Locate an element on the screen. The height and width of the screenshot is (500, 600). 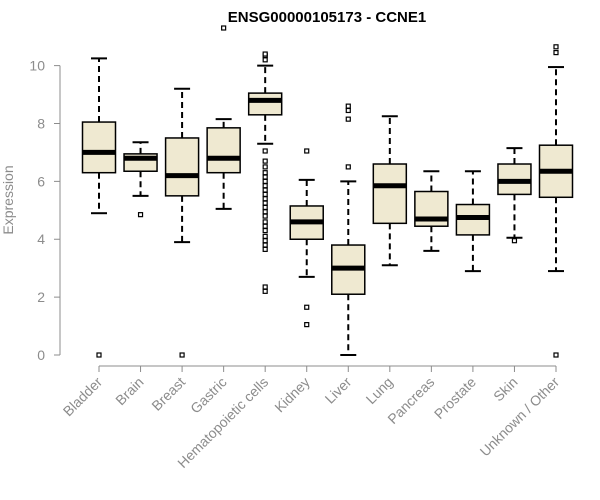
y-tick-label: 0 is located at coordinates (41, 355).